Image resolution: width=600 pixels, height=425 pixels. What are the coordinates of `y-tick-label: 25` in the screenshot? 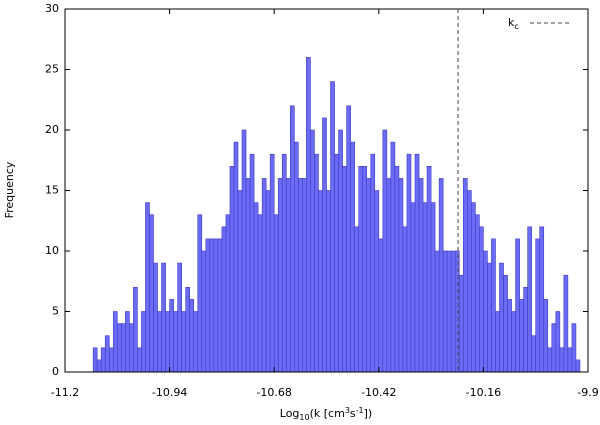 It's located at (52, 69).